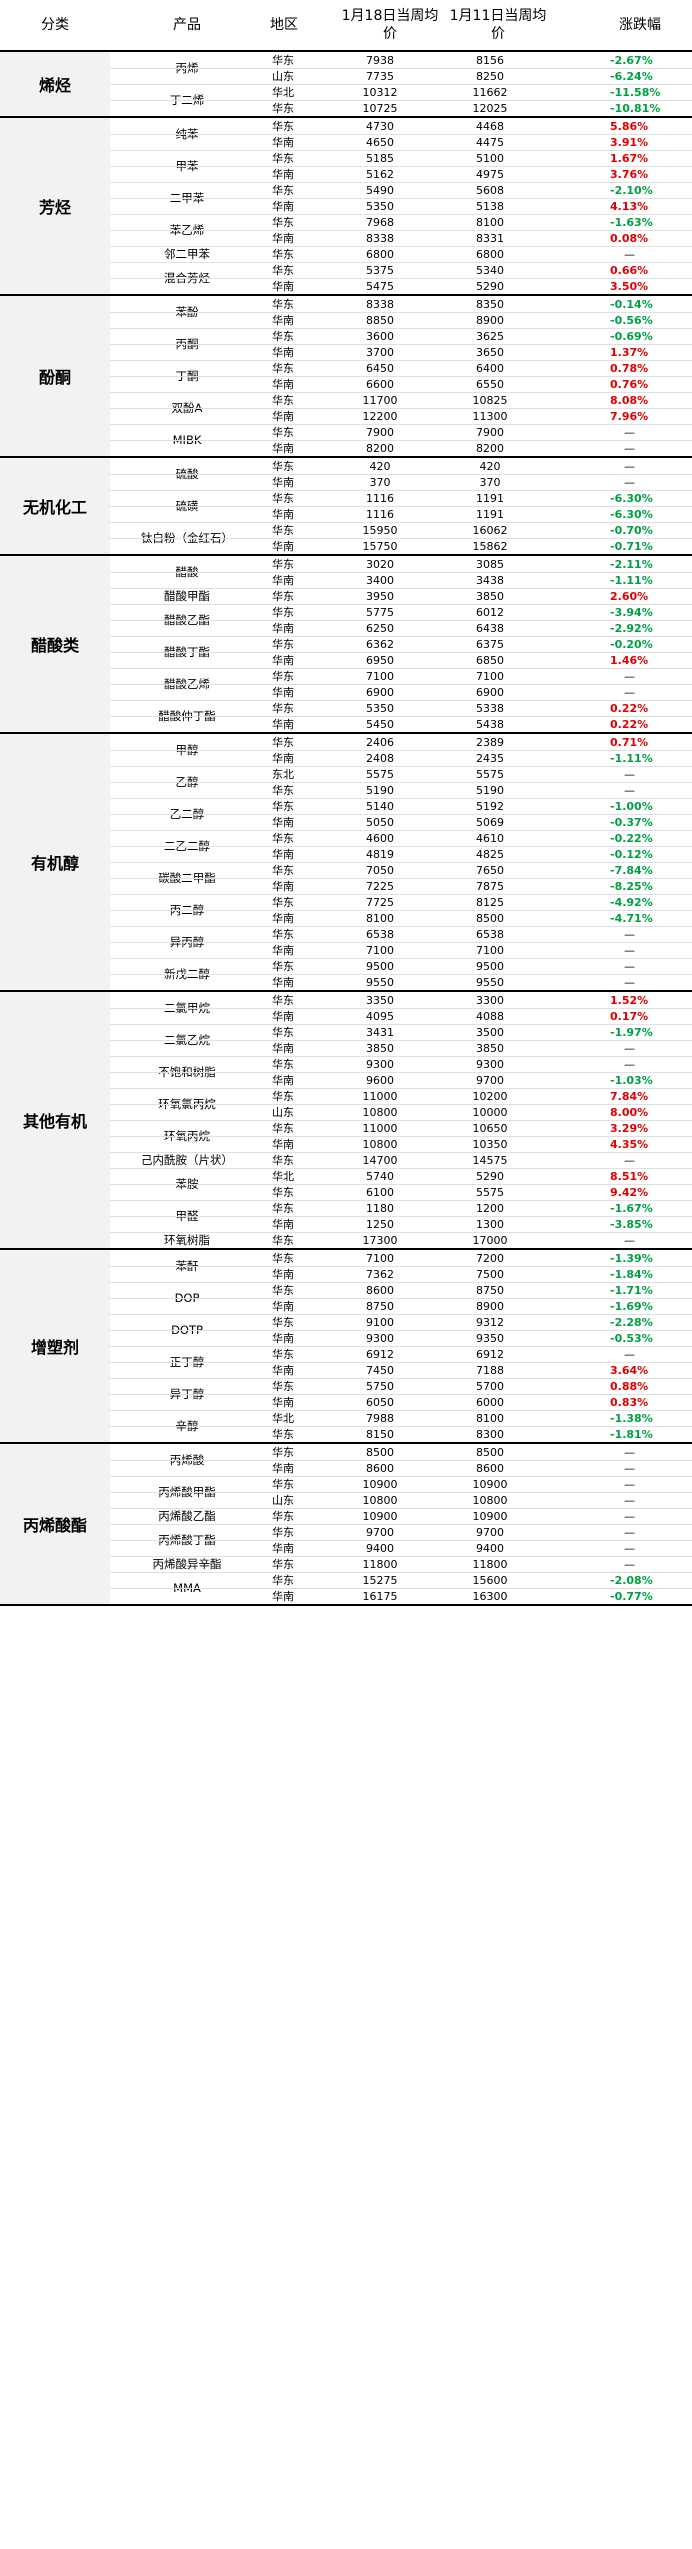 The height and width of the screenshot is (2549, 692). What do you see at coordinates (631, 336) in the screenshot?
I see `change-cell: -0.69%` at bounding box center [631, 336].